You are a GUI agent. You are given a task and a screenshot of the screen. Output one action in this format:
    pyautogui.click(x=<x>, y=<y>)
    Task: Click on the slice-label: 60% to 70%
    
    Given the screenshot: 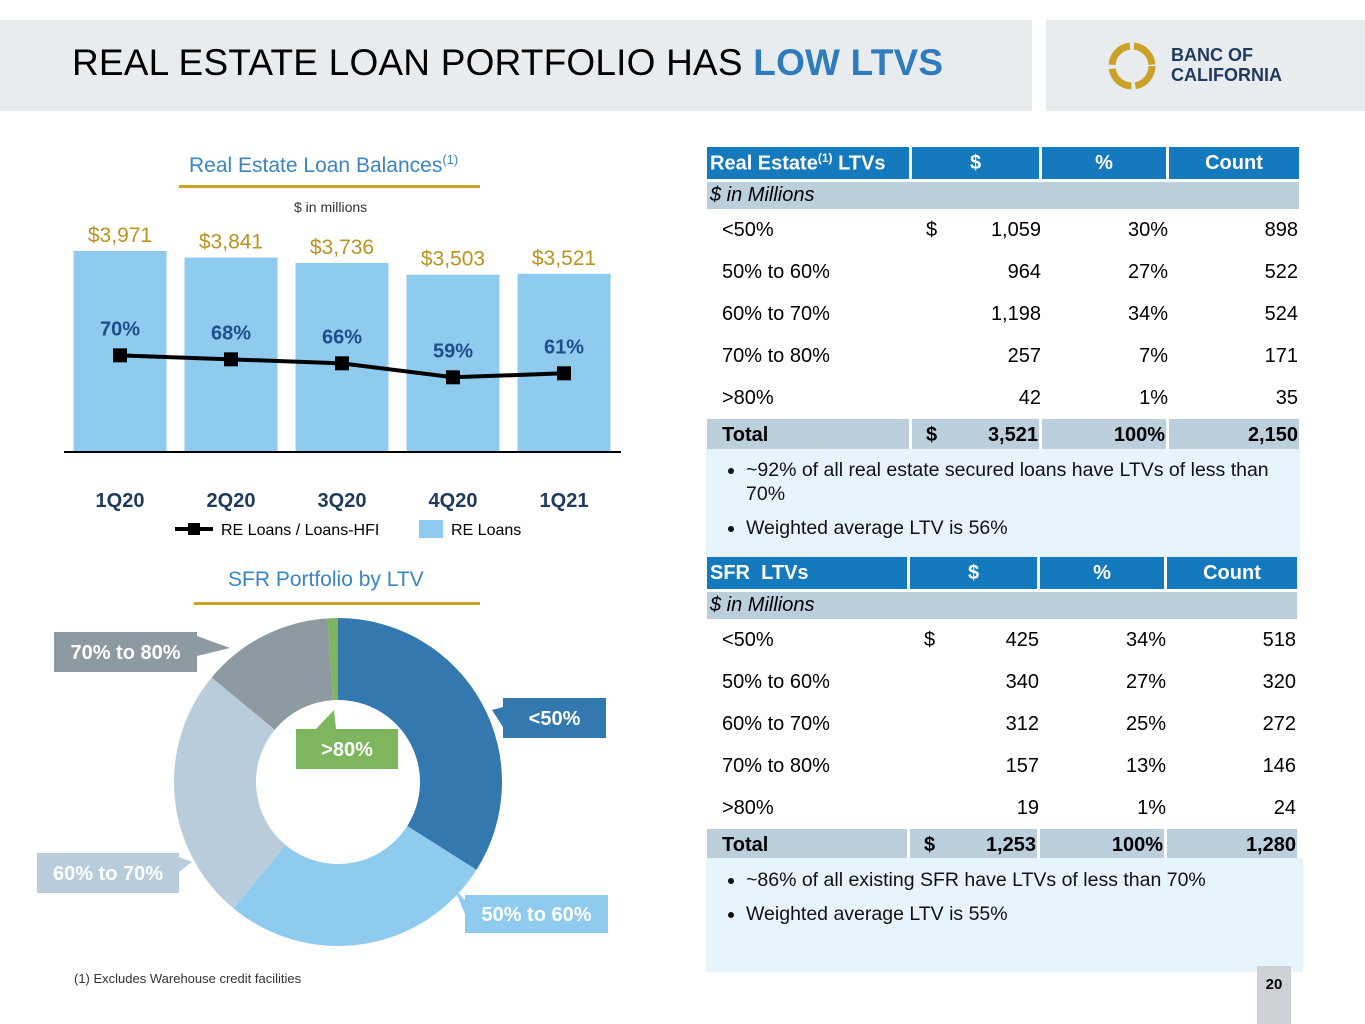 What is the action you would take?
    pyautogui.click(x=108, y=874)
    